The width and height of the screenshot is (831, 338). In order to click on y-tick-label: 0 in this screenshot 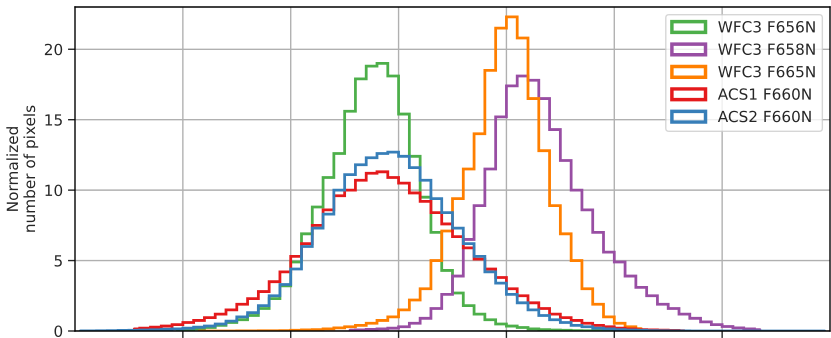, I will do `click(58, 331)`.